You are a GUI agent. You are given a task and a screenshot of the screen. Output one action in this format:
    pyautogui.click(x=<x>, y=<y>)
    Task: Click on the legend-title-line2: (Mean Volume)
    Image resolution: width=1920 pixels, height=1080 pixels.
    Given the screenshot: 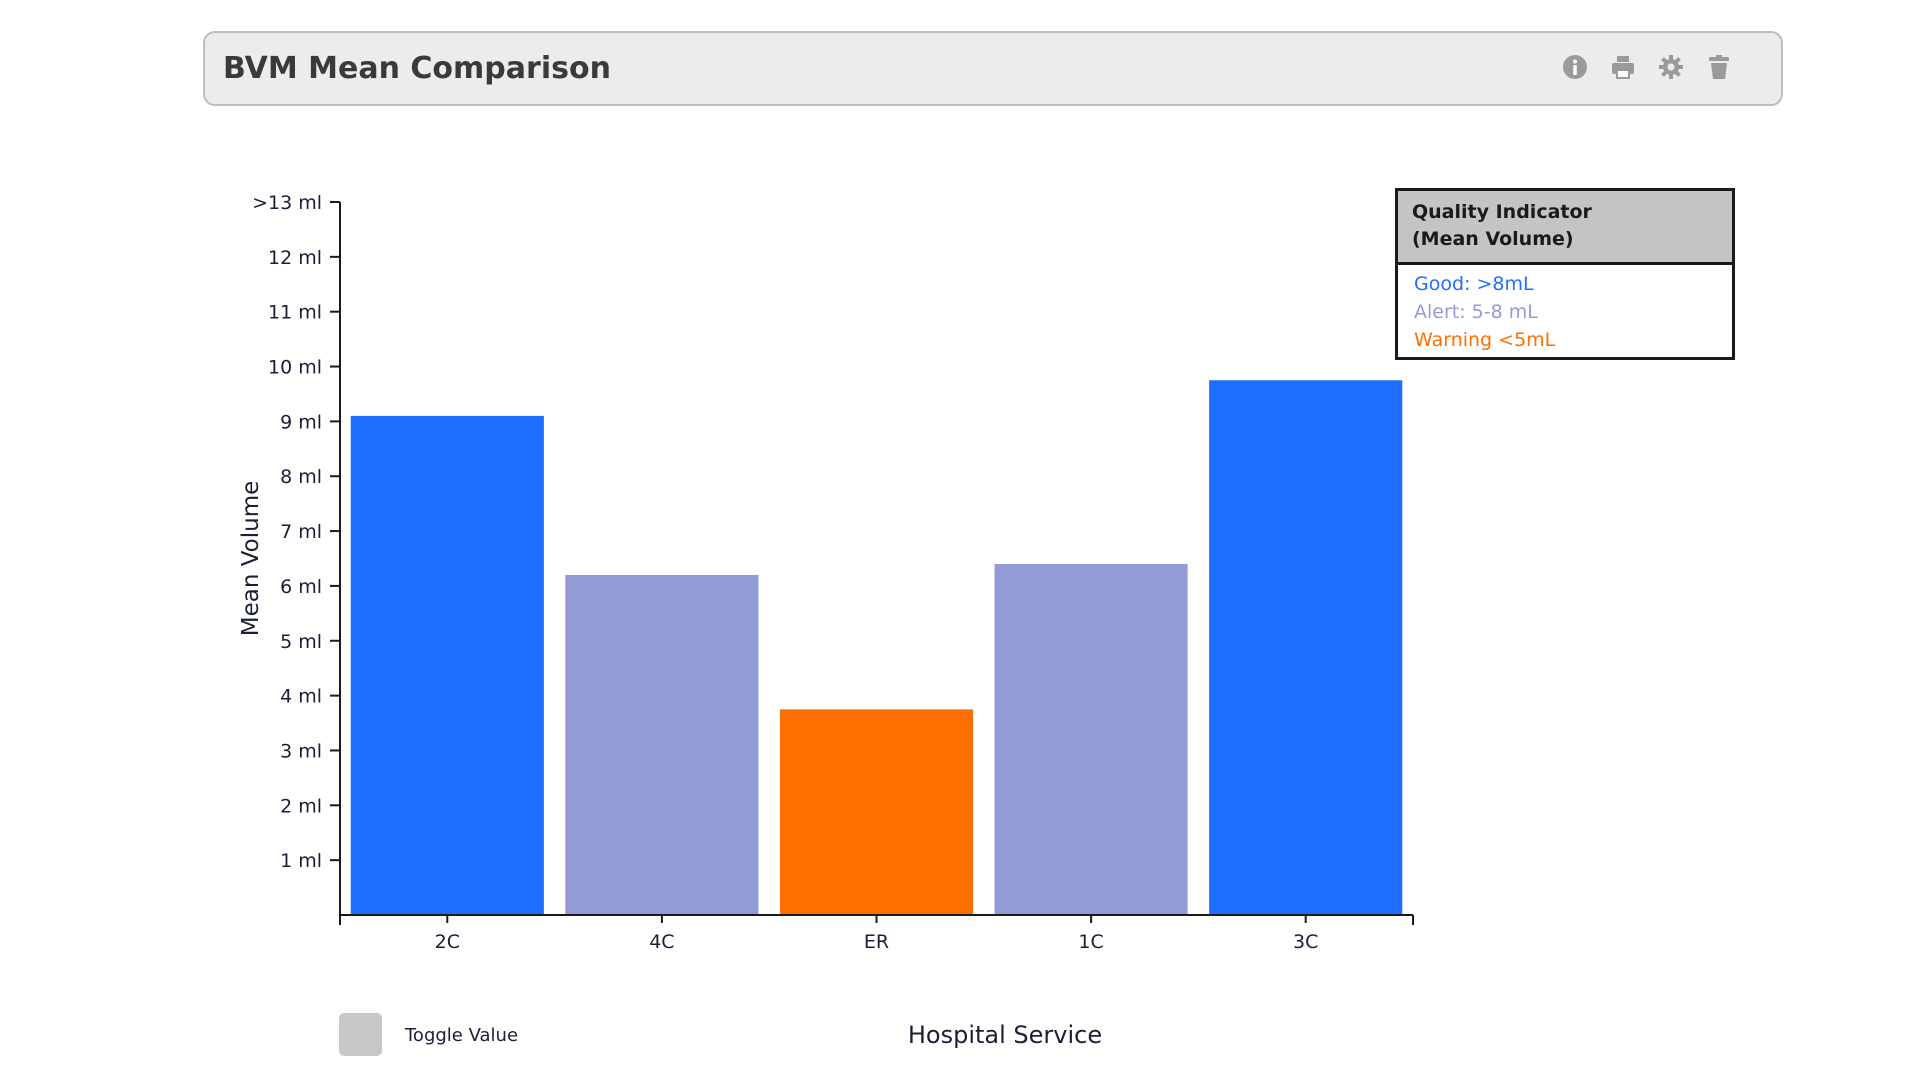 What is the action you would take?
    pyautogui.click(x=1493, y=239)
    